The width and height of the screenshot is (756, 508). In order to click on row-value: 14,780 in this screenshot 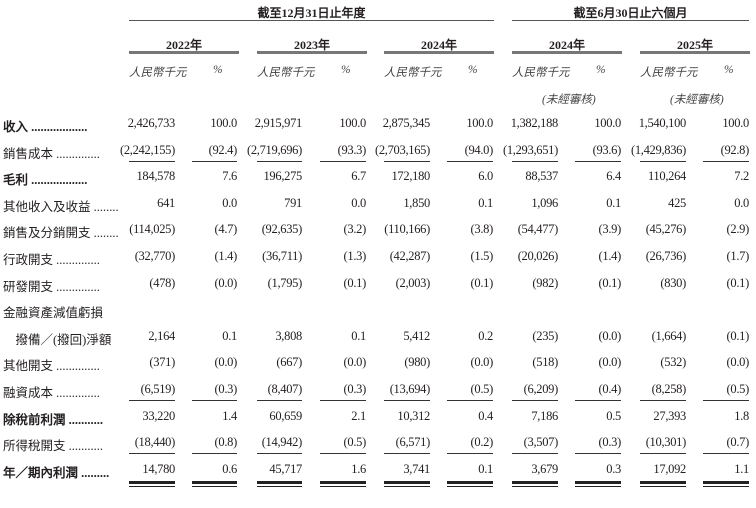, I will do `click(158, 468)`.